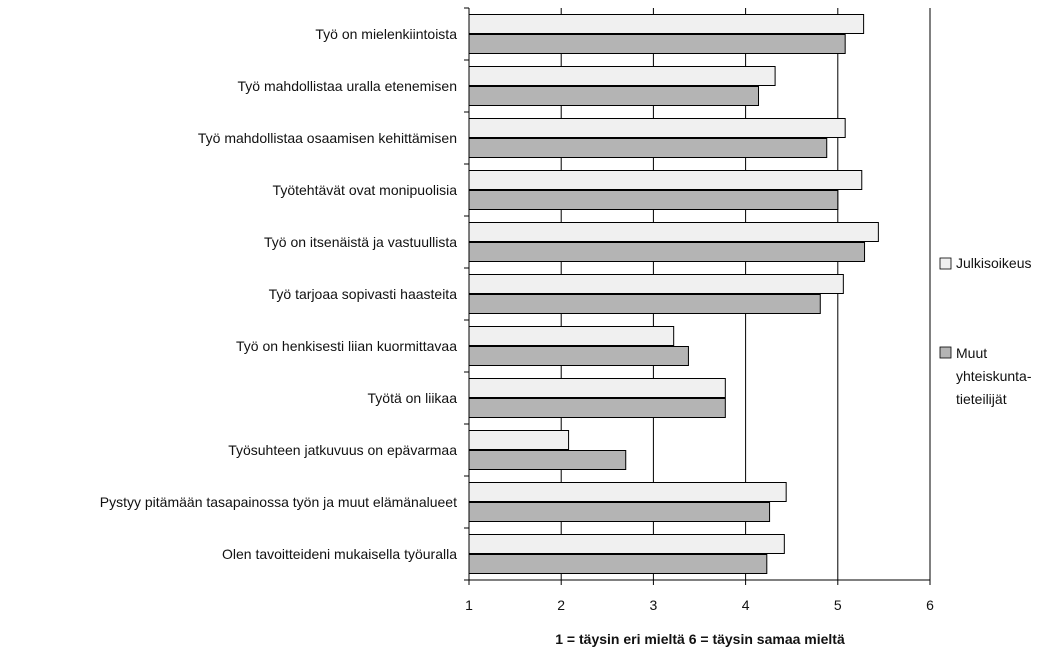 This screenshot has height=654, width=1057. Describe the element at coordinates (386, 34) in the screenshot. I see `category-label: Työ on mielenkiintoista` at that location.